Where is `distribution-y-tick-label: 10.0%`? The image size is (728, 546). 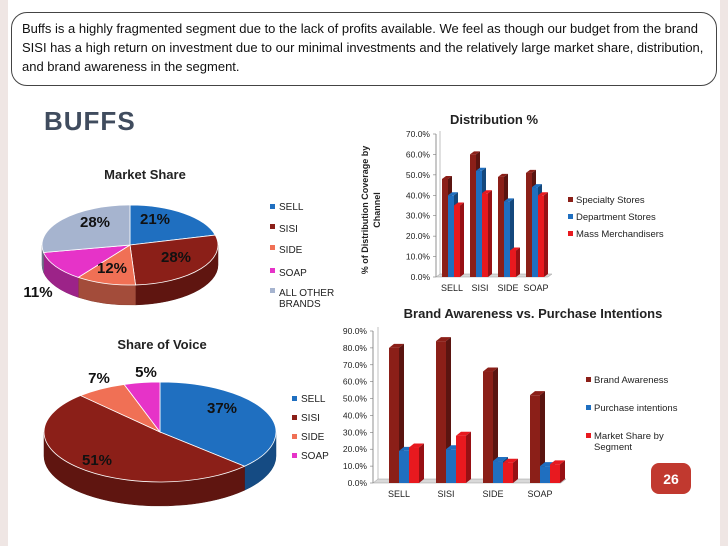
distribution-y-tick-label: 10.0% is located at coordinates (418, 257).